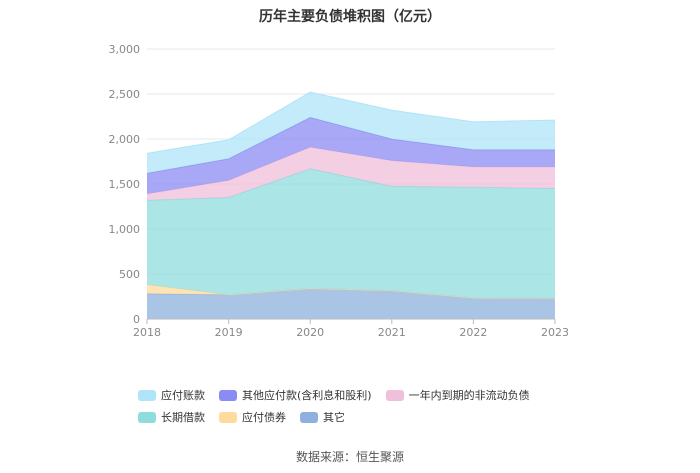 This screenshot has width=700, height=473. Describe the element at coordinates (307, 395) in the screenshot. I see `legend-label: 其他应付款(含利息和股利)` at that location.